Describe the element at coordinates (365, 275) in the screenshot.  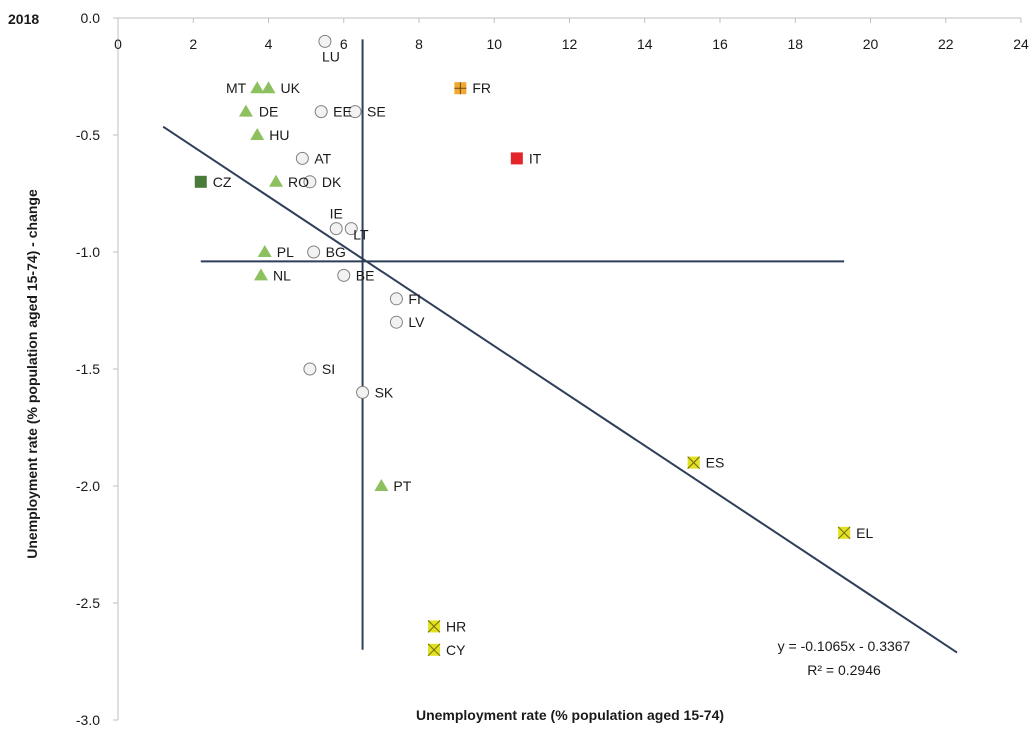
I see `label-be: BE` at that location.